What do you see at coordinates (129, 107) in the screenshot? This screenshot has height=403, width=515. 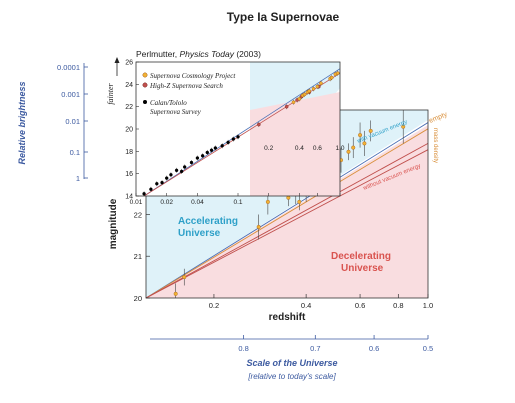 I see `inset-y-tick-label: 22` at bounding box center [129, 107].